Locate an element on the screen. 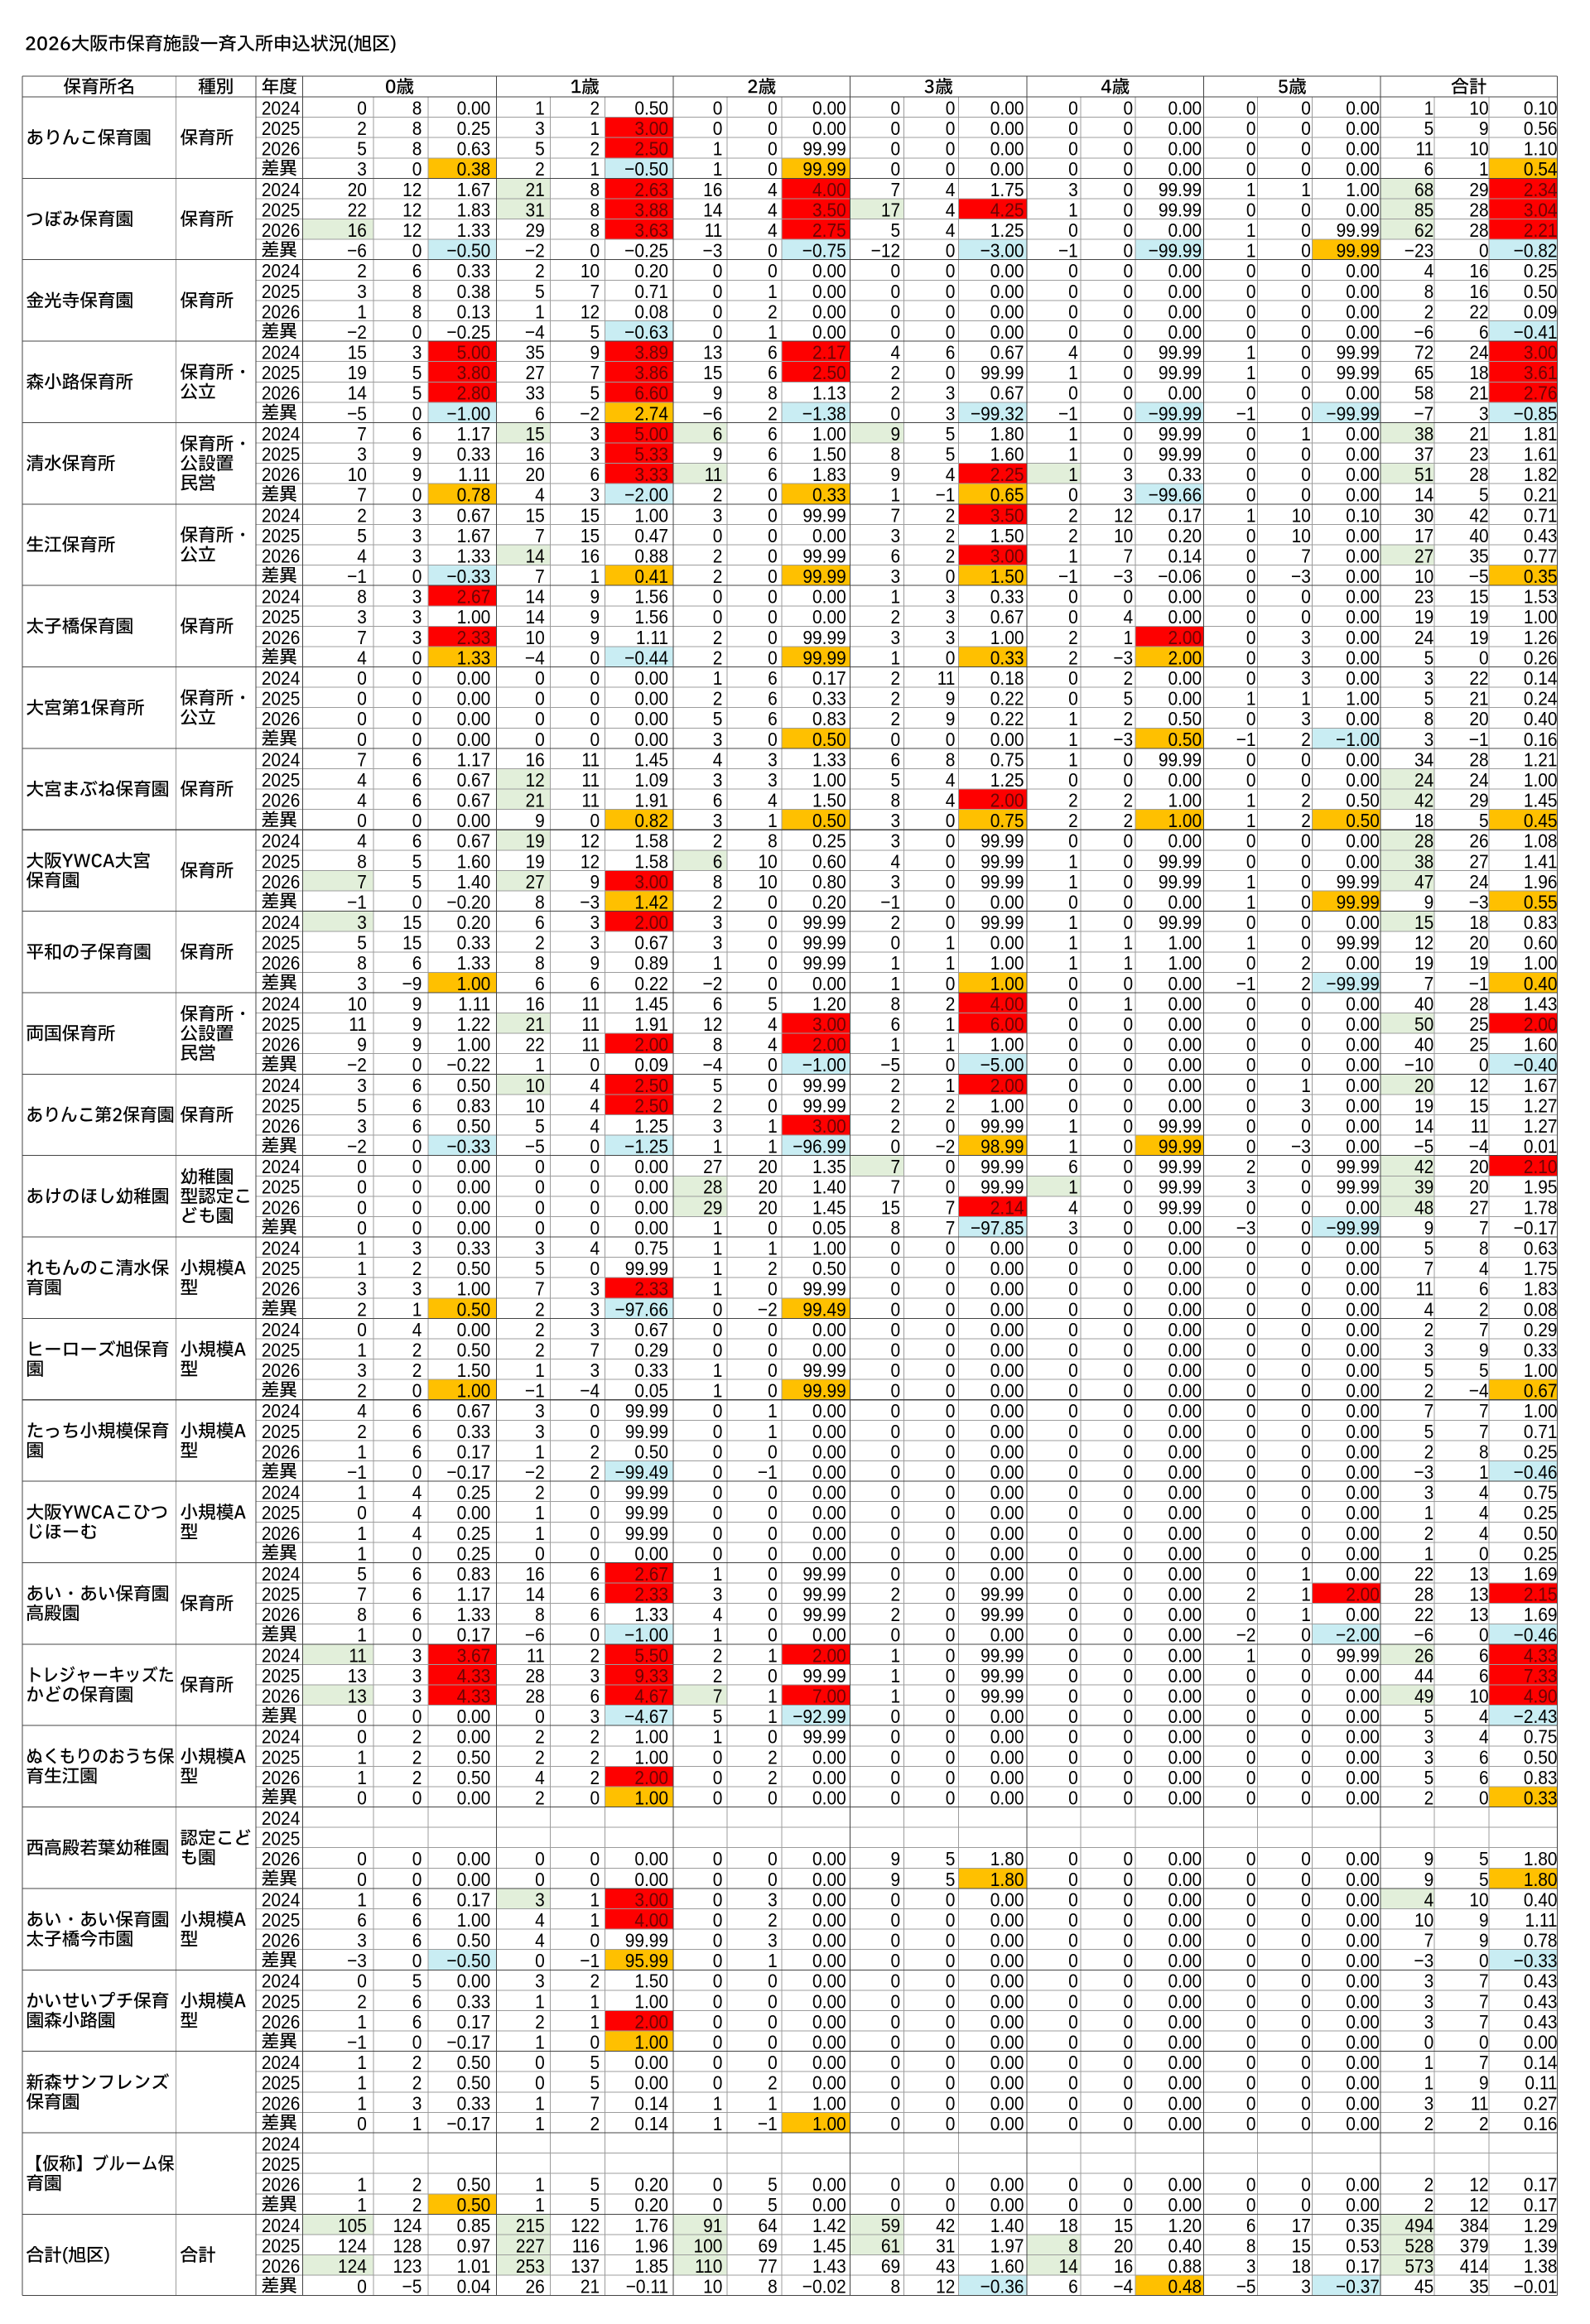 Image resolution: width=1590 pixels, height=2324 pixels. svg-text: 44 is located at coordinates (1423, 1675).